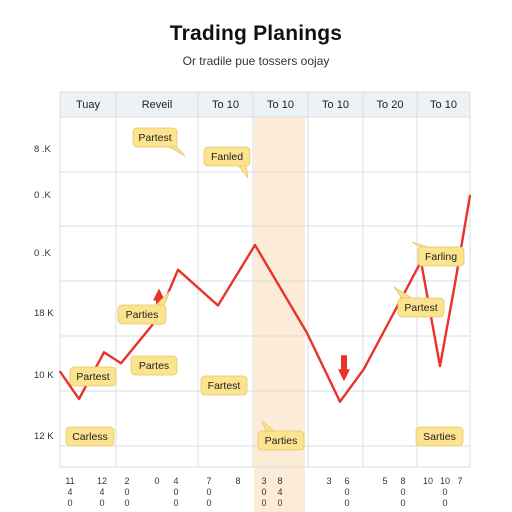 This screenshot has height=512, width=512. I want to click on x-tick-label: 5, so click(384, 481).